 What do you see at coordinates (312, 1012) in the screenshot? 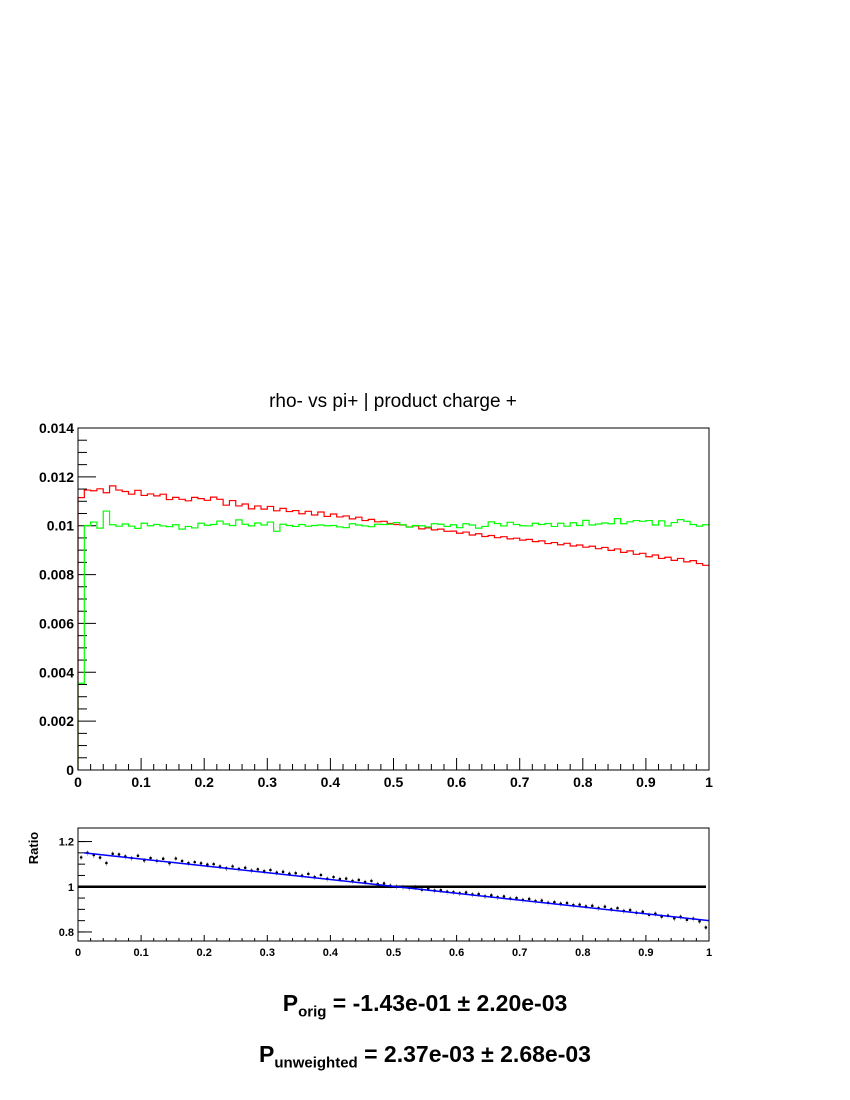
I see `polarization-orig-subscript: orig` at bounding box center [312, 1012].